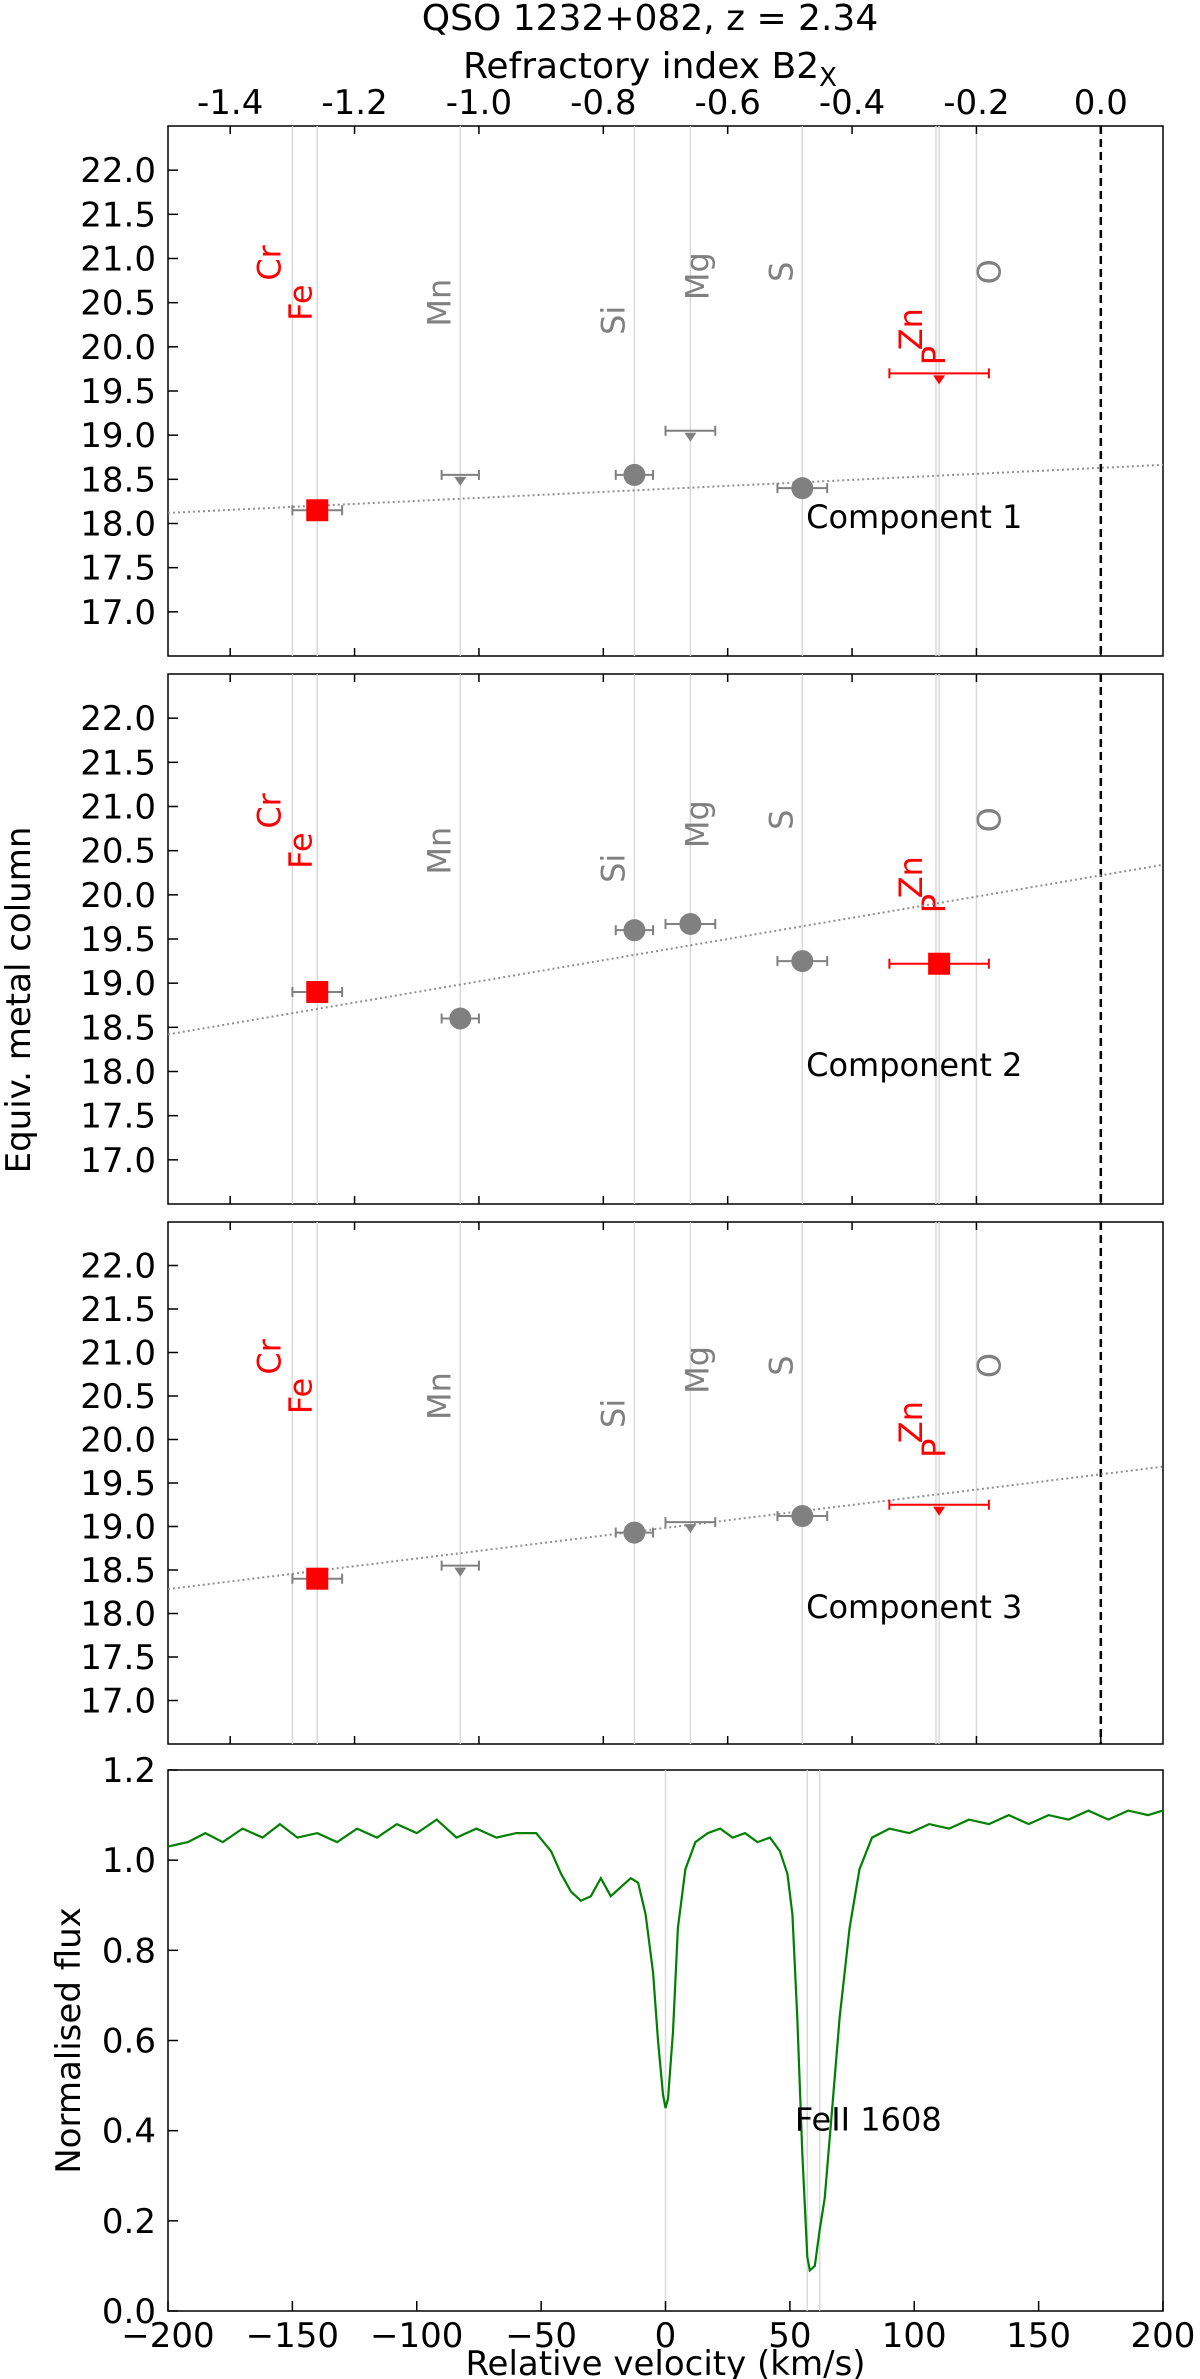 Image resolution: width=1200 pixels, height=2379 pixels. What do you see at coordinates (129, 2312) in the screenshot?
I see `y-tick-label: 0.0` at bounding box center [129, 2312].